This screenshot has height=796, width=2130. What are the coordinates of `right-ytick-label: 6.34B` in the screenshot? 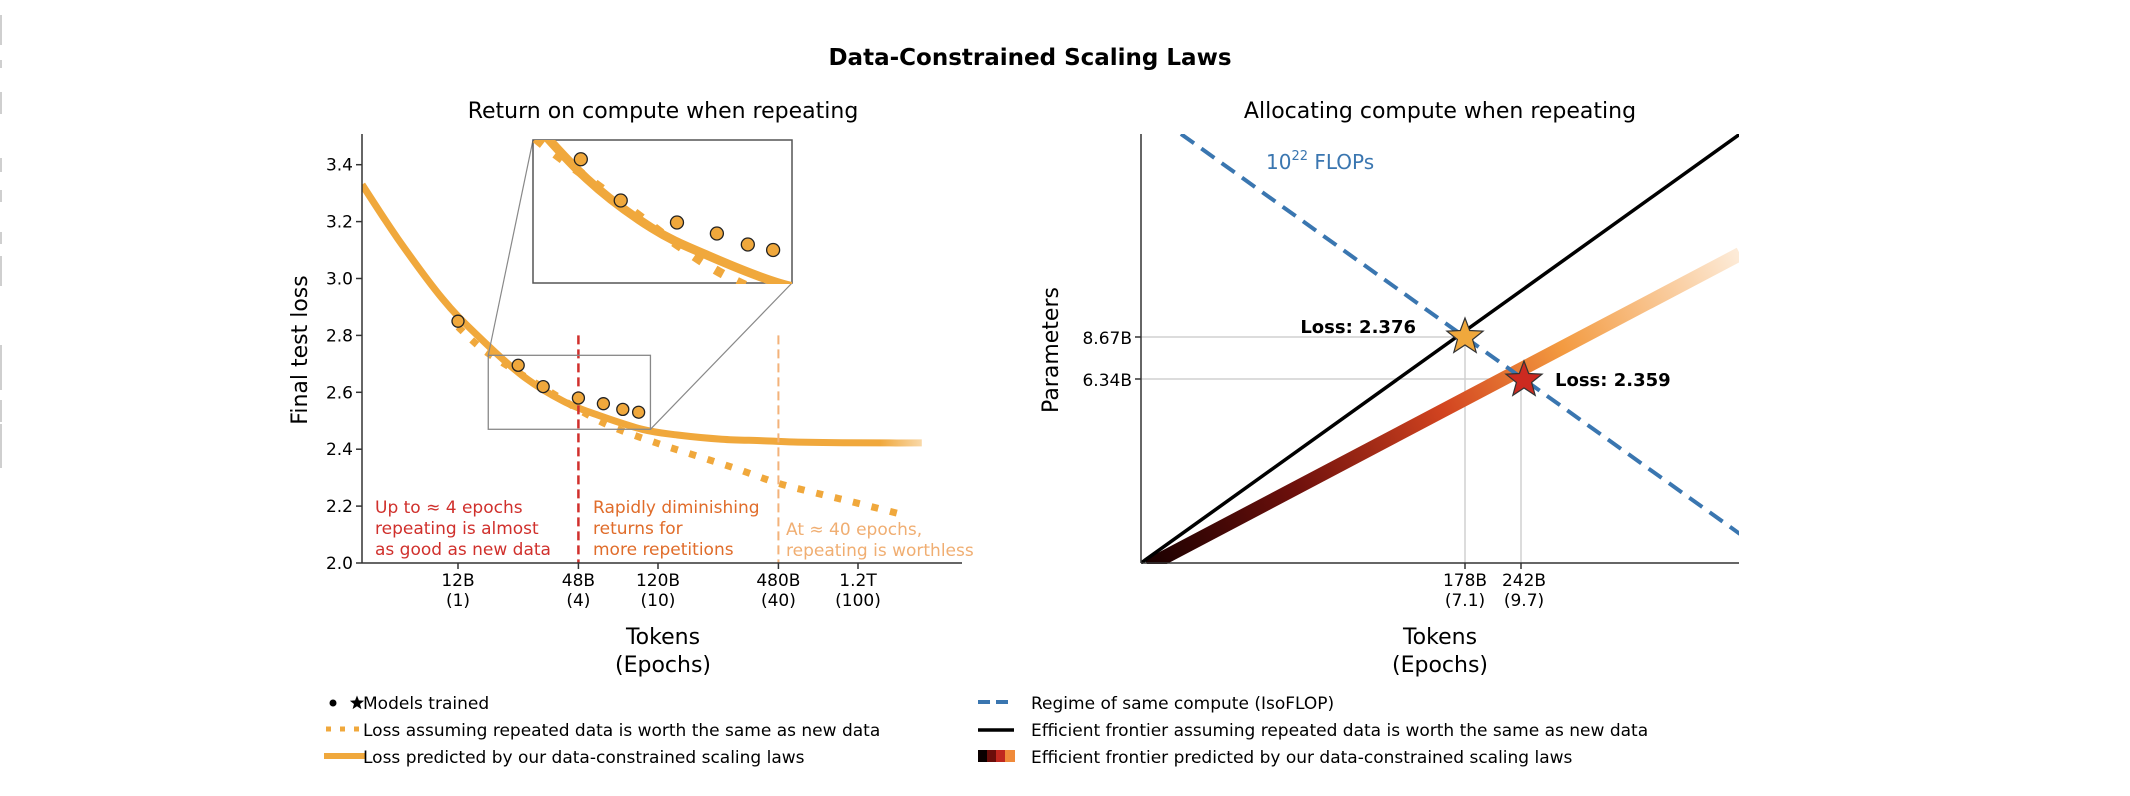 It's located at (1107, 381).